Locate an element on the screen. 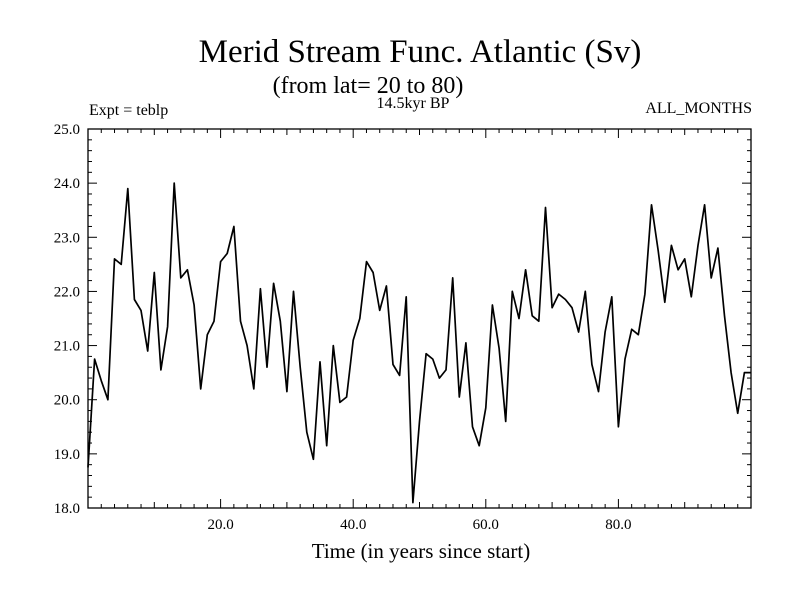 The width and height of the screenshot is (800, 600). months-label: ALL_MONTHS is located at coordinates (698, 108).